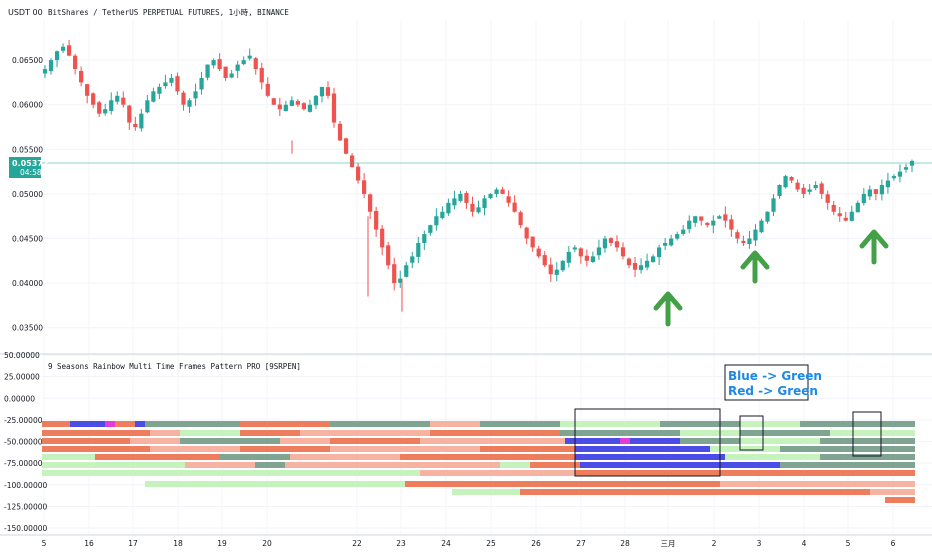 This screenshot has height=554, width=932. What do you see at coordinates (401, 543) in the screenshot?
I see `time-tick-label: 23` at bounding box center [401, 543].